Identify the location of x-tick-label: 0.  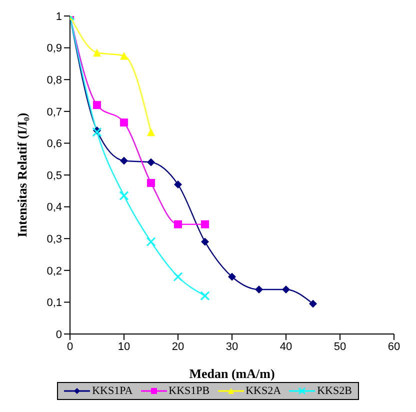
(70, 346).